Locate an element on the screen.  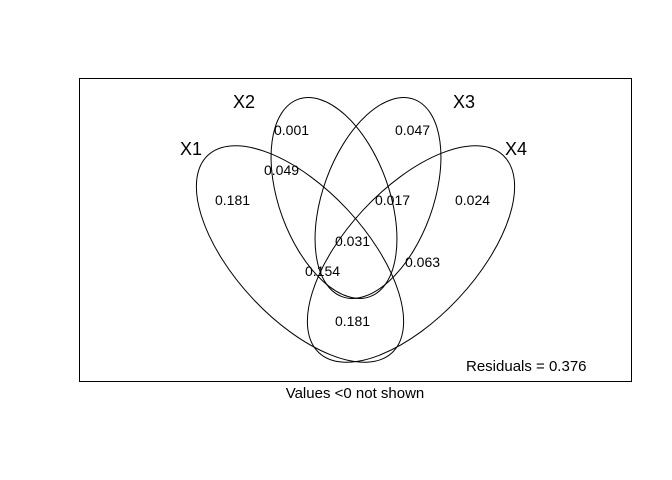
ellipse-x2 is located at coordinates (334, 198).